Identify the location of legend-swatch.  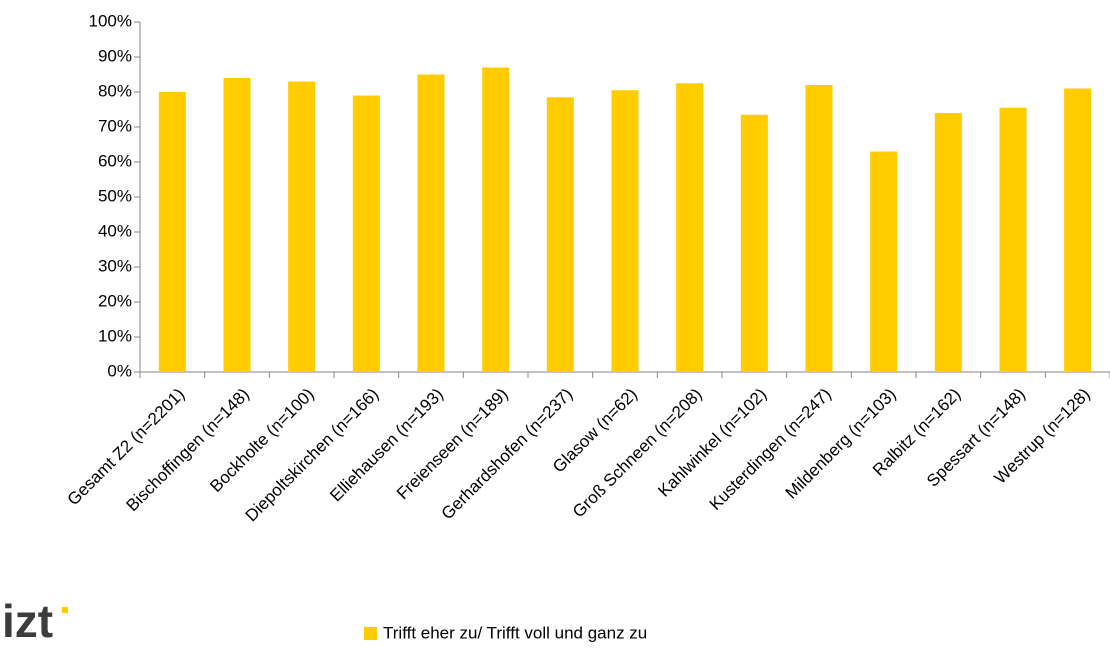
(370, 633).